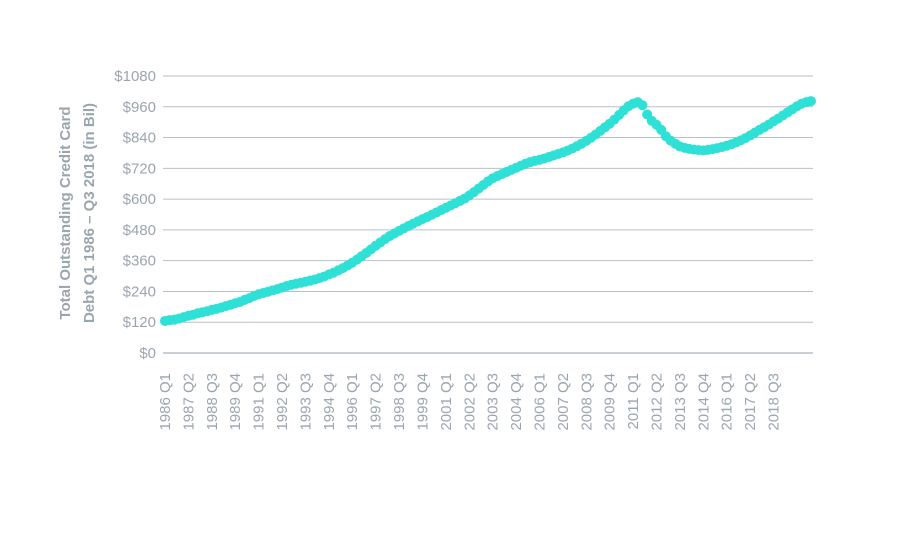 Image resolution: width=900 pixels, height=550 pixels. Describe the element at coordinates (147, 353) in the screenshot. I see `y-tick-label: $0` at that location.